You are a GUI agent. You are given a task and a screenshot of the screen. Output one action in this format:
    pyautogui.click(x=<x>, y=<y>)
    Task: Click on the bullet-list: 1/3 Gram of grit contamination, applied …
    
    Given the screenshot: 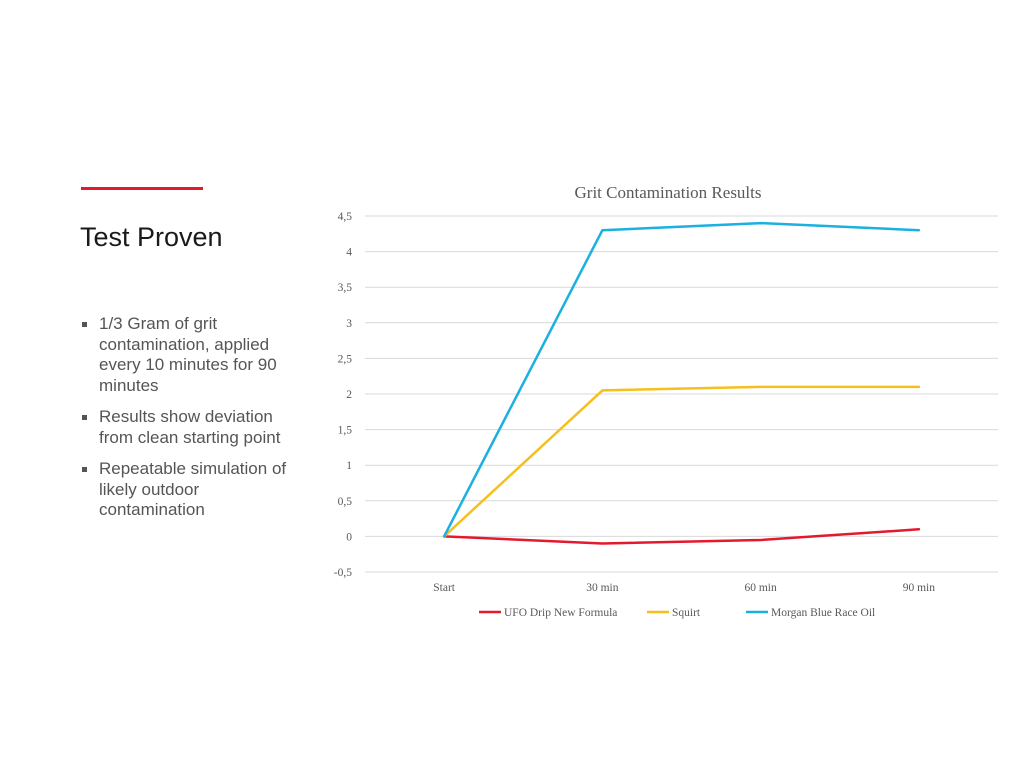 What is the action you would take?
    pyautogui.click(x=191, y=423)
    